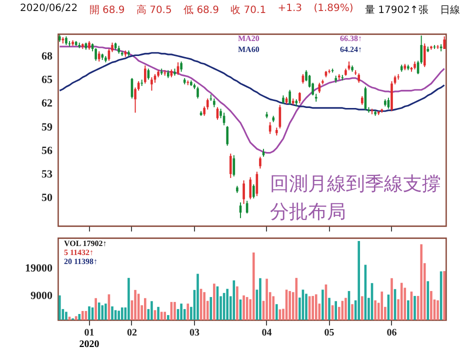 The height and width of the screenshot is (356, 466). Describe the element at coordinates (194, 333) in the screenshot. I see `x-tick-label: 03` at that location.